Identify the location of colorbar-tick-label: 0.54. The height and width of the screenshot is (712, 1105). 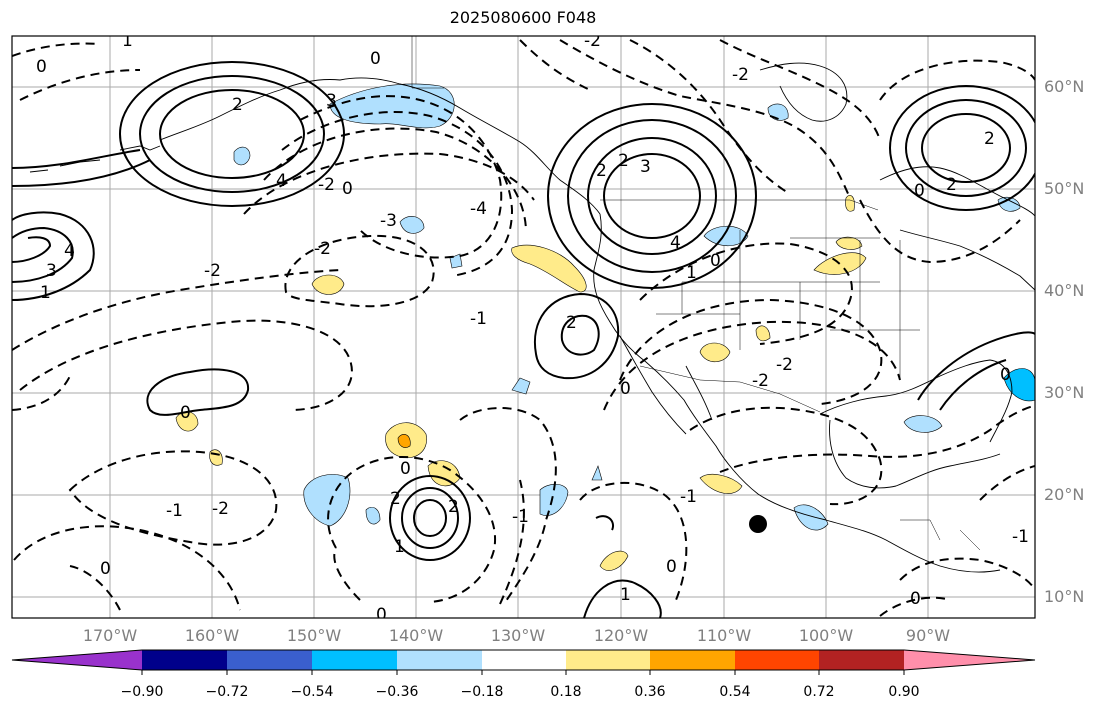
(735, 692).